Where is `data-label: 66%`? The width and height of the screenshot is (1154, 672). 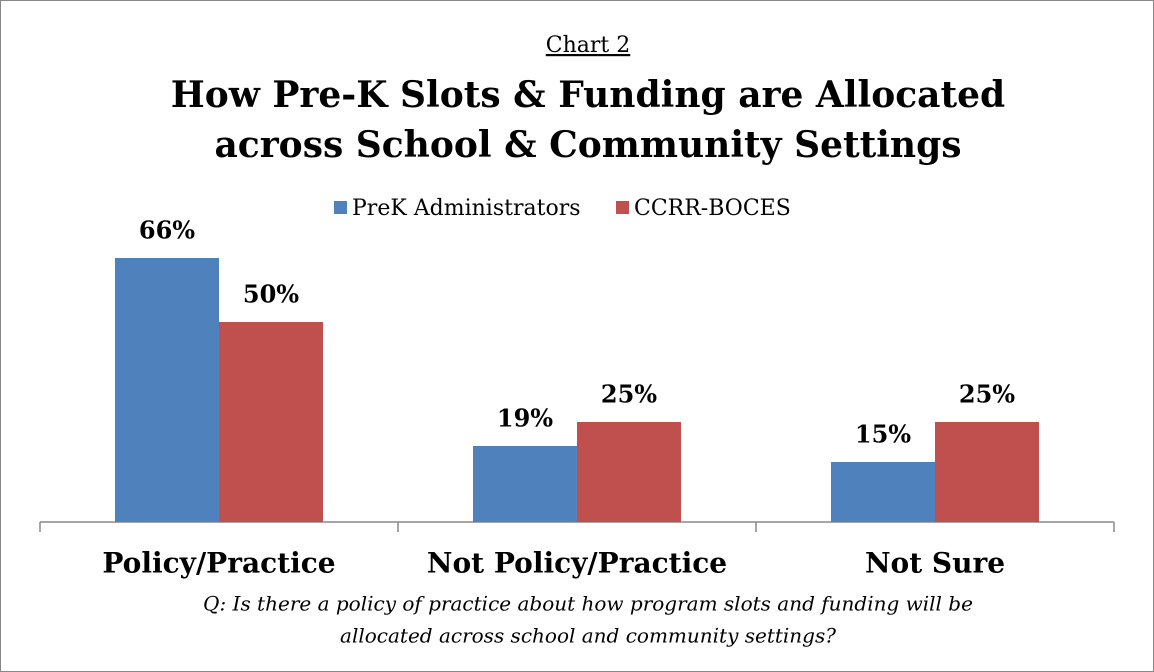 data-label: 66% is located at coordinates (167, 230).